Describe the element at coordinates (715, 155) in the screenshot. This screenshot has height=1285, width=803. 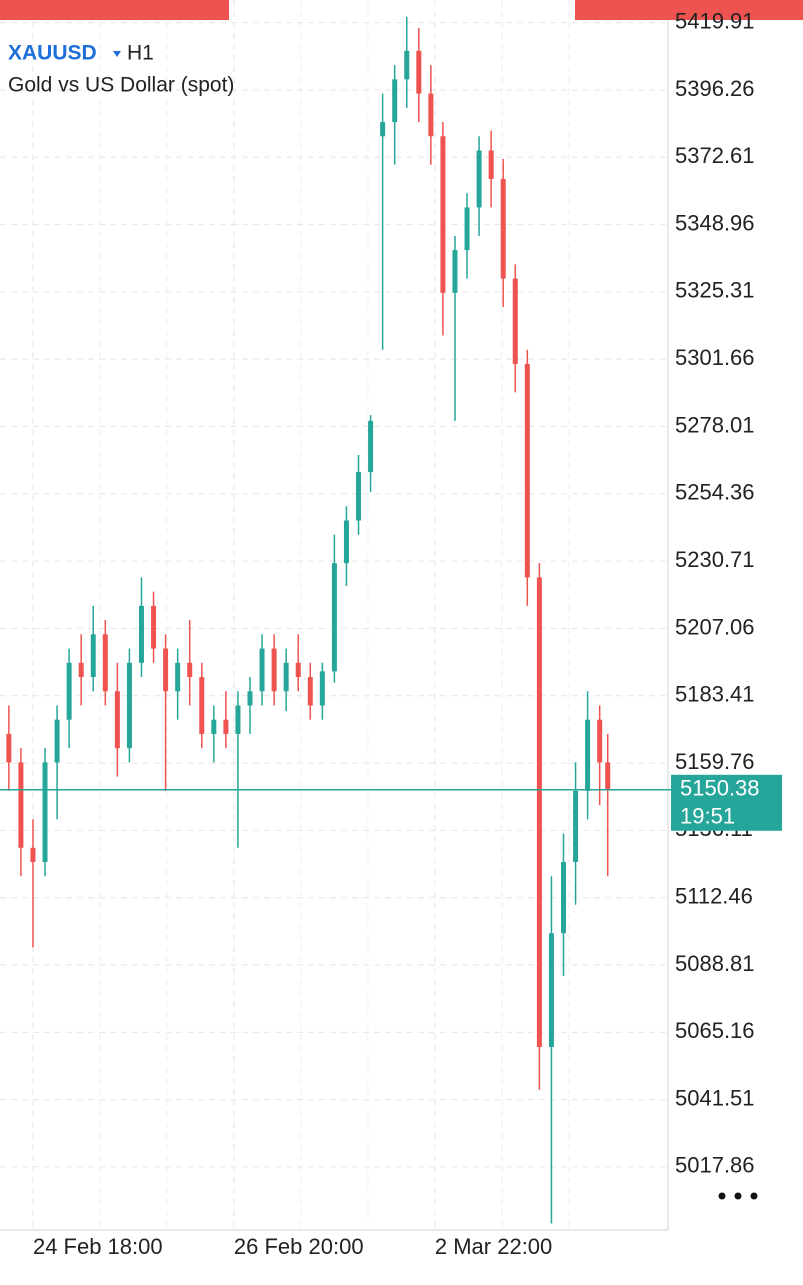
I see `y-tick-label: 5372.61` at that location.